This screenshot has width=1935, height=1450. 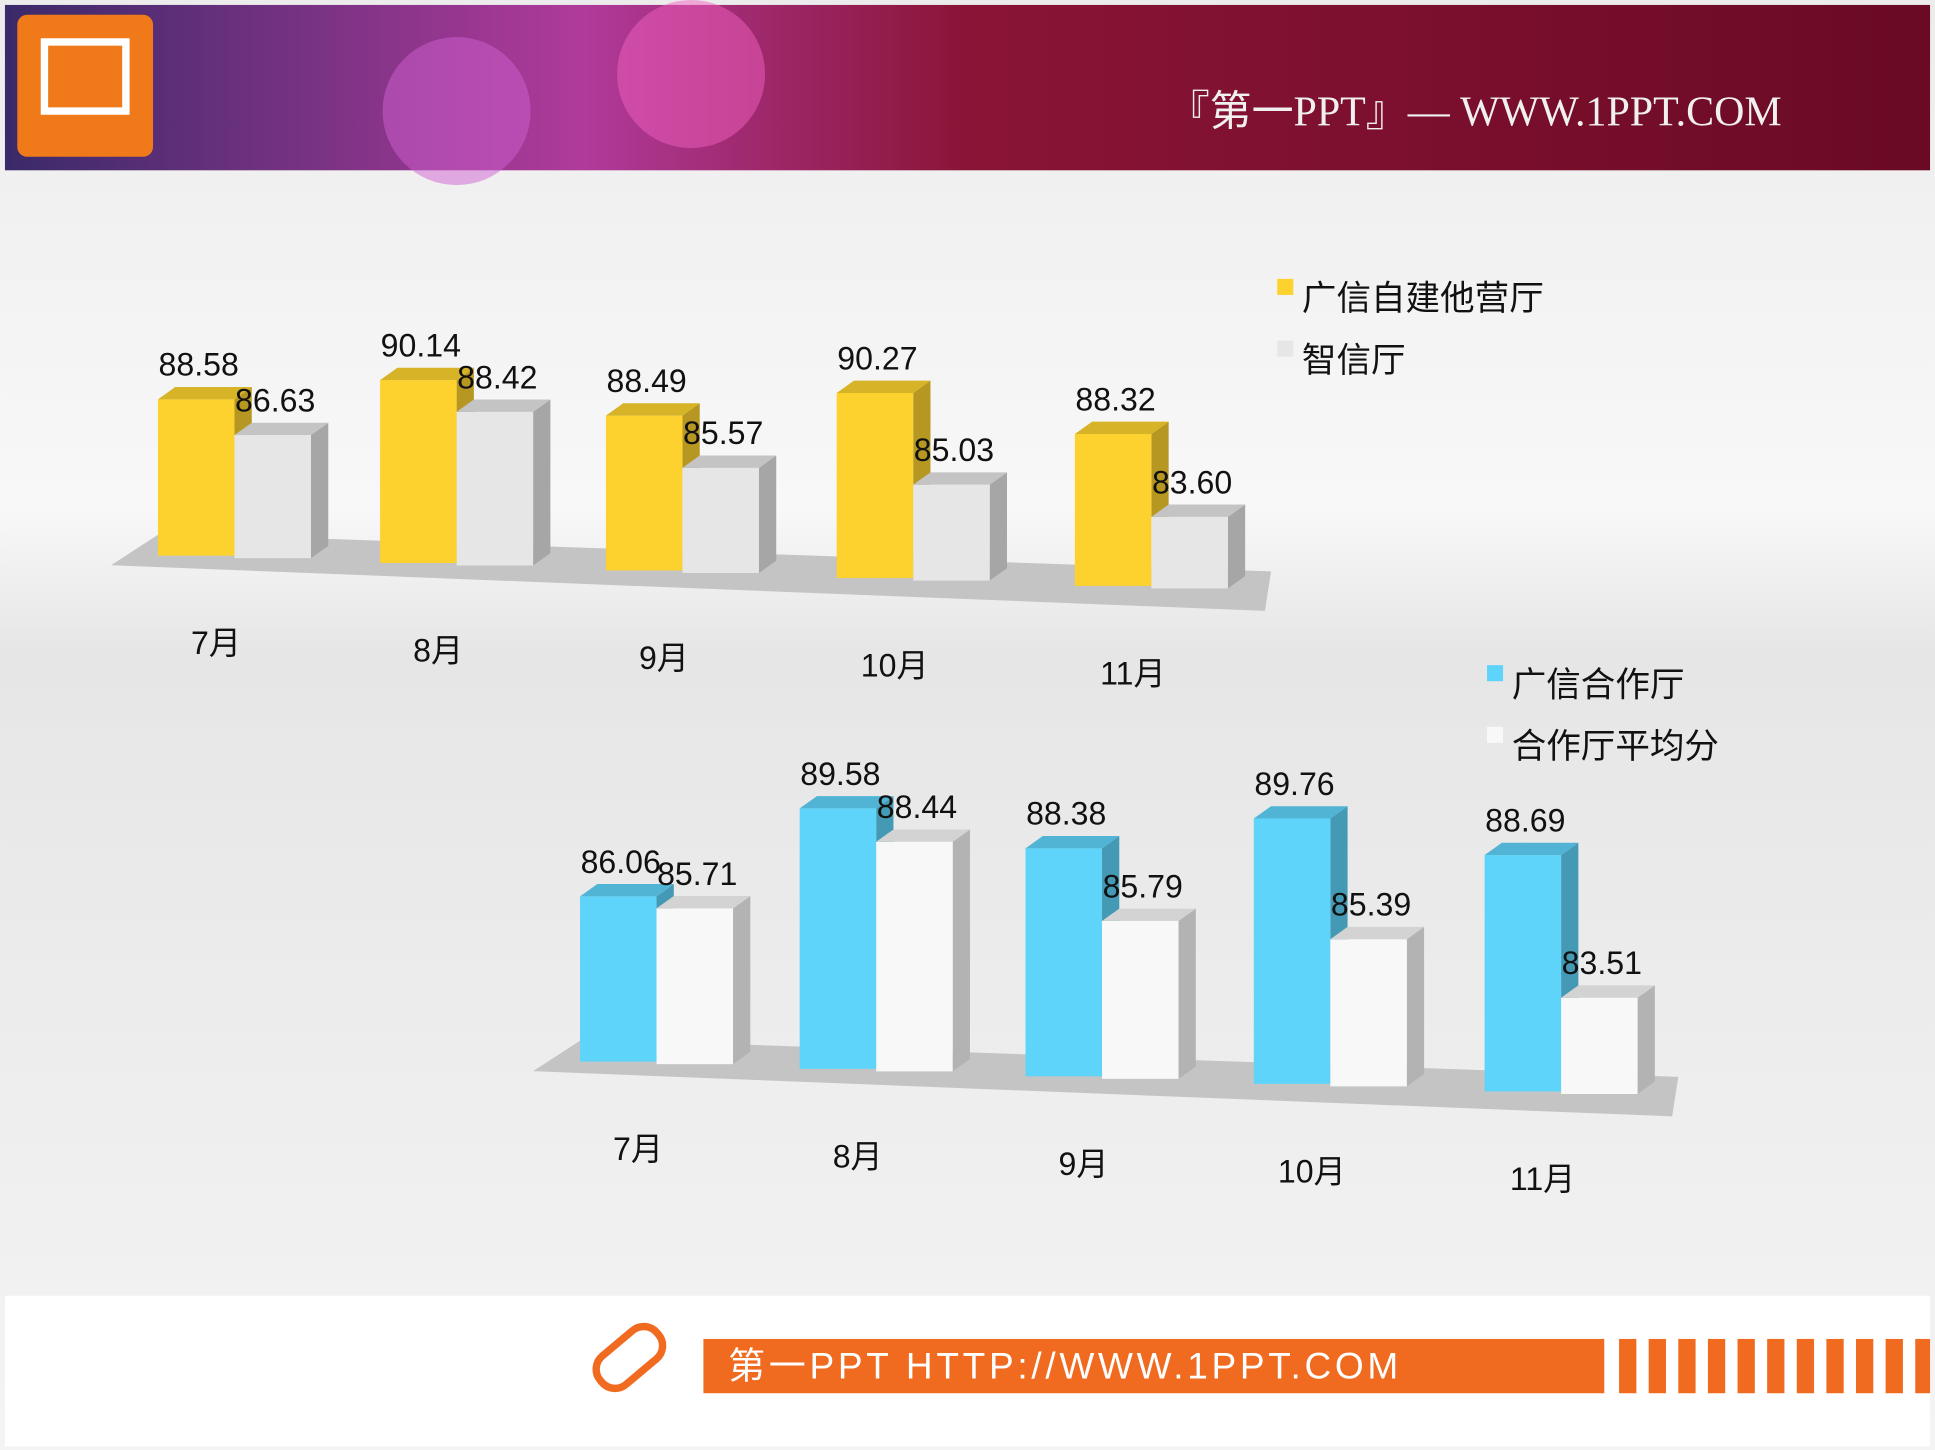 What do you see at coordinates (1423, 299) in the screenshot?
I see `legend-label: 广信自建他营厅` at bounding box center [1423, 299].